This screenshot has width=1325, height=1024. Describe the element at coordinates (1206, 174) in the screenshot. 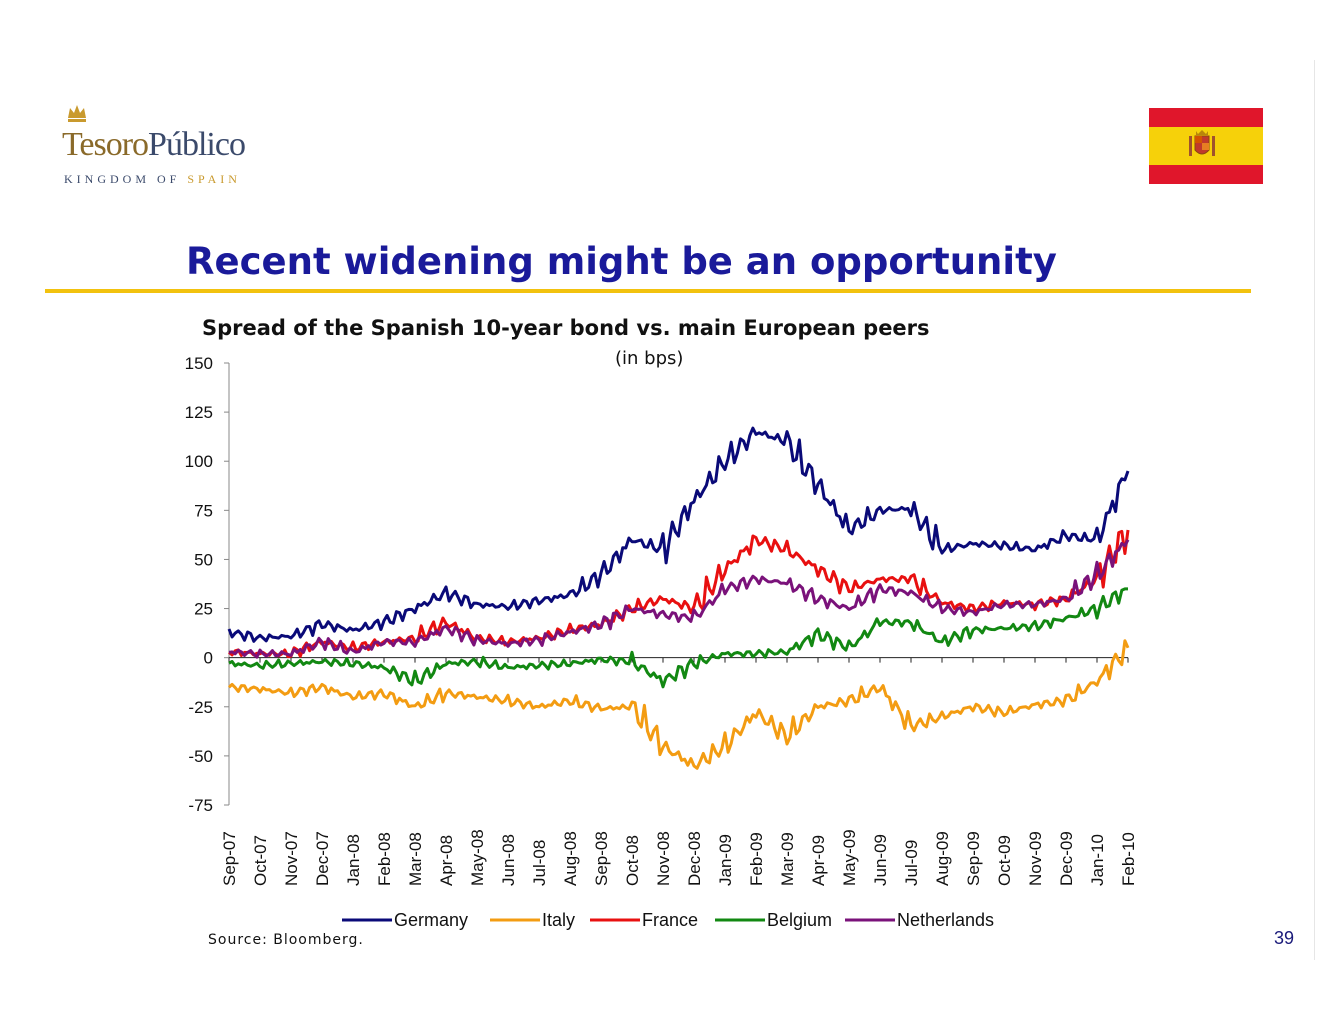

I see `flag-red-bottom` at that location.